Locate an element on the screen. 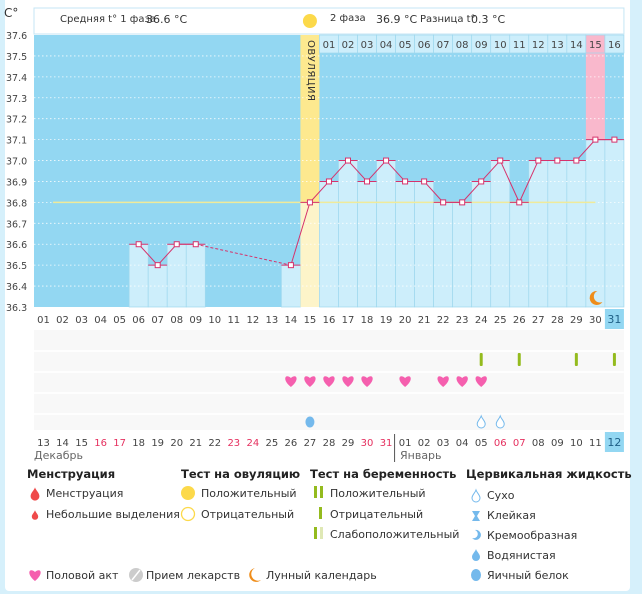 The height and width of the screenshot is (594, 642). pregnancy-positive-icon-bar2 is located at coordinates (321, 492).